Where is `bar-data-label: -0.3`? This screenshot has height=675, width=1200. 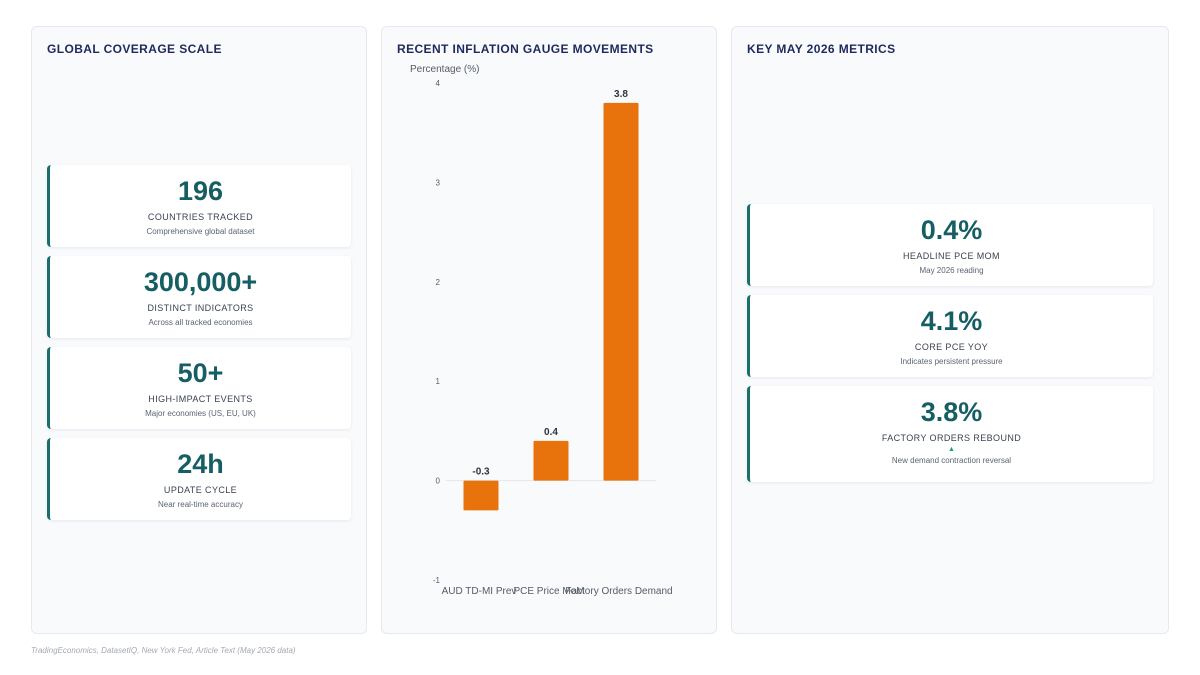 bar-data-label: -0.3 is located at coordinates (481, 472).